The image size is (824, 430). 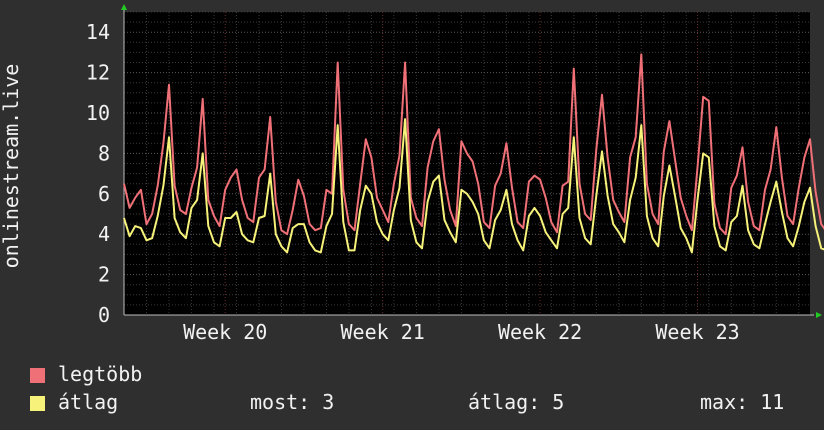 What do you see at coordinates (104, 194) in the screenshot?
I see `y-tick-label: 6` at bounding box center [104, 194].